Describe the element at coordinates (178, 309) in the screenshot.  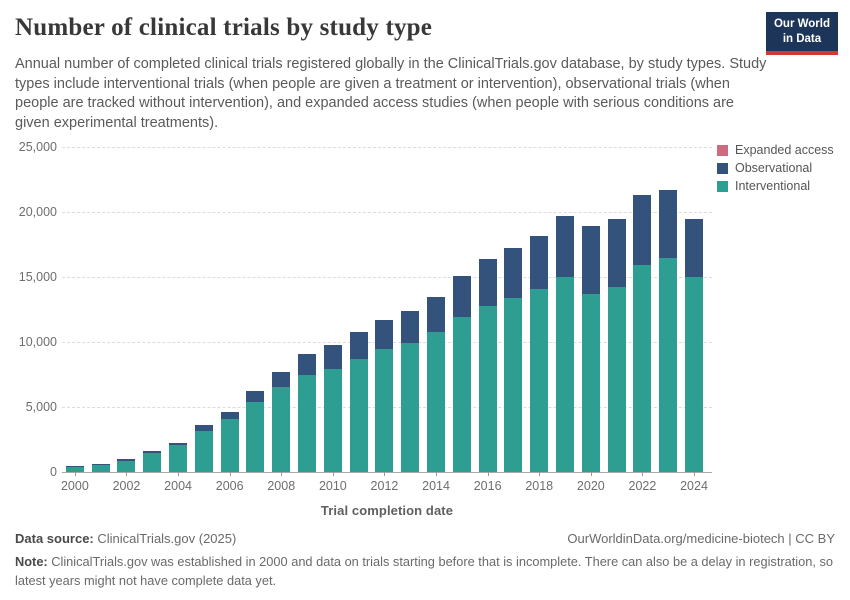
I see `bar-2004` at that location.